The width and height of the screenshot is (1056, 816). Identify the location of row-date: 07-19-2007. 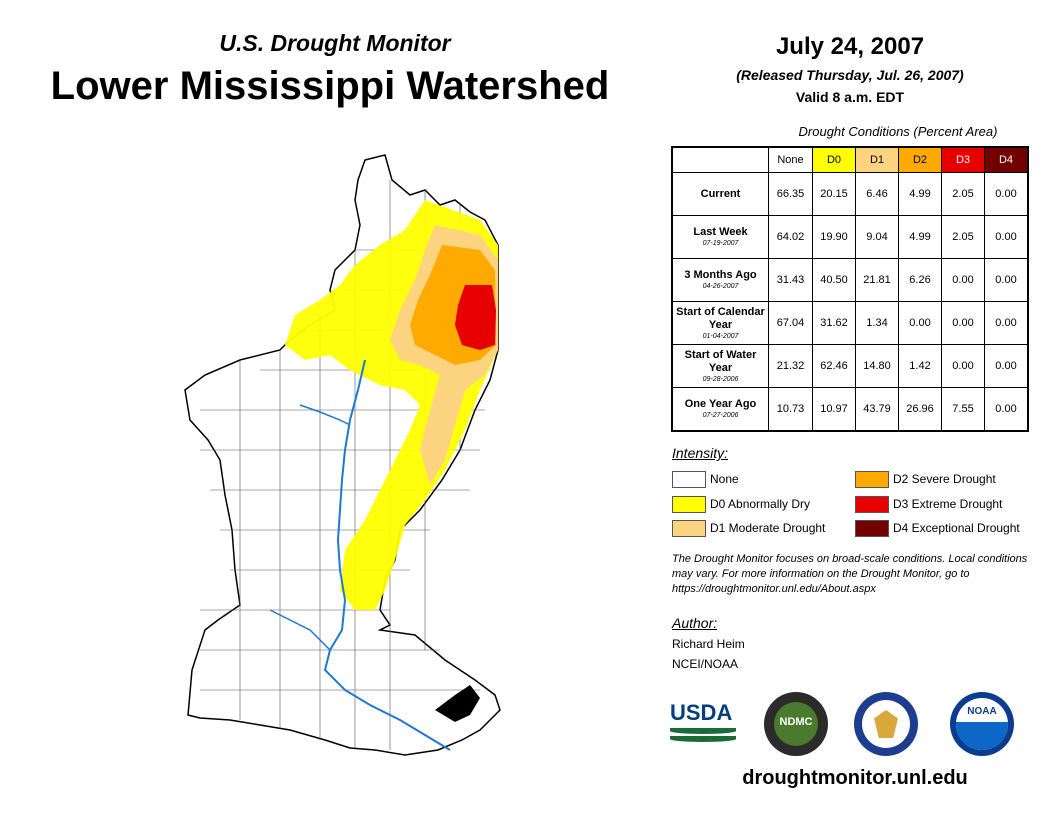
(720, 243).